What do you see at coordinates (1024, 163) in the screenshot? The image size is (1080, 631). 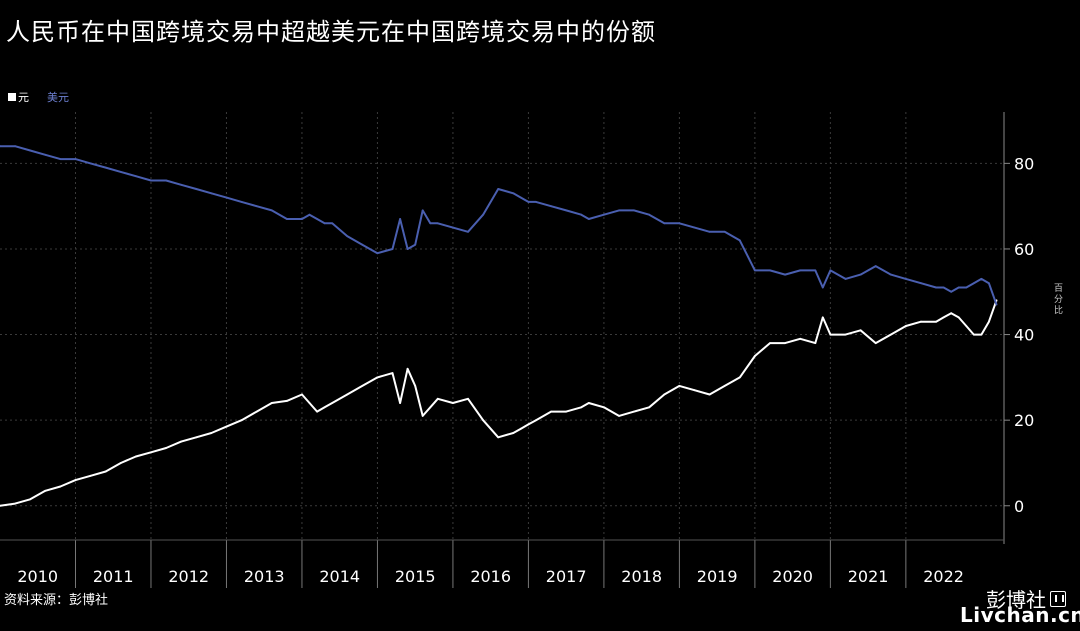 I see `y-tick-label: 80` at bounding box center [1024, 163].